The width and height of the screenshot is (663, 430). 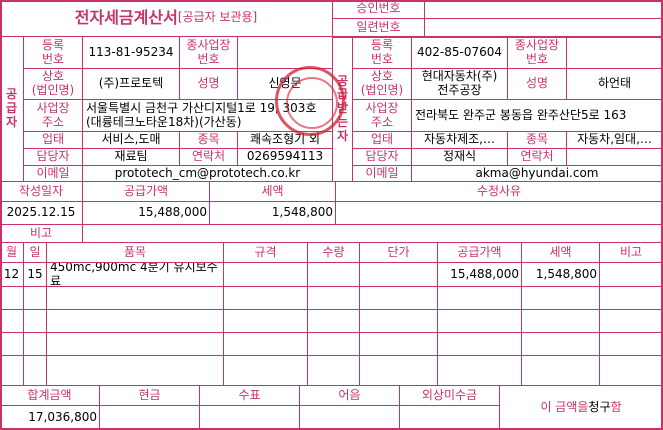 What do you see at coordinates (50, 417) in the screenshot?
I see `total-amount-value: 17,036,800` at bounding box center [50, 417].